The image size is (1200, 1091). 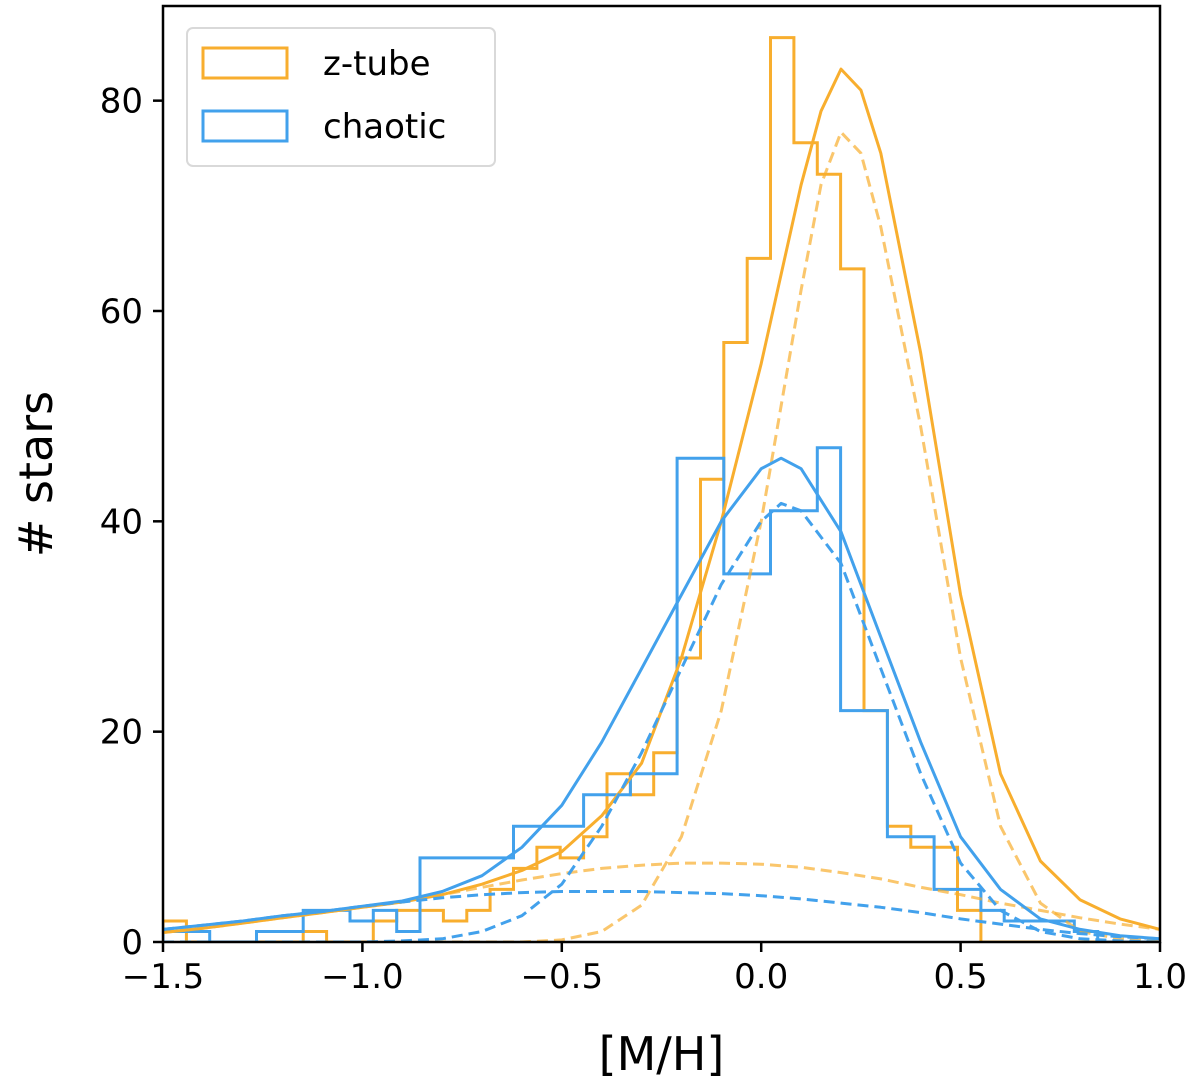 What do you see at coordinates (654, 969) in the screenshot?
I see `x-axis: −1.5 −1.0 −0.5 0.0 0.5 1.0` at bounding box center [654, 969].